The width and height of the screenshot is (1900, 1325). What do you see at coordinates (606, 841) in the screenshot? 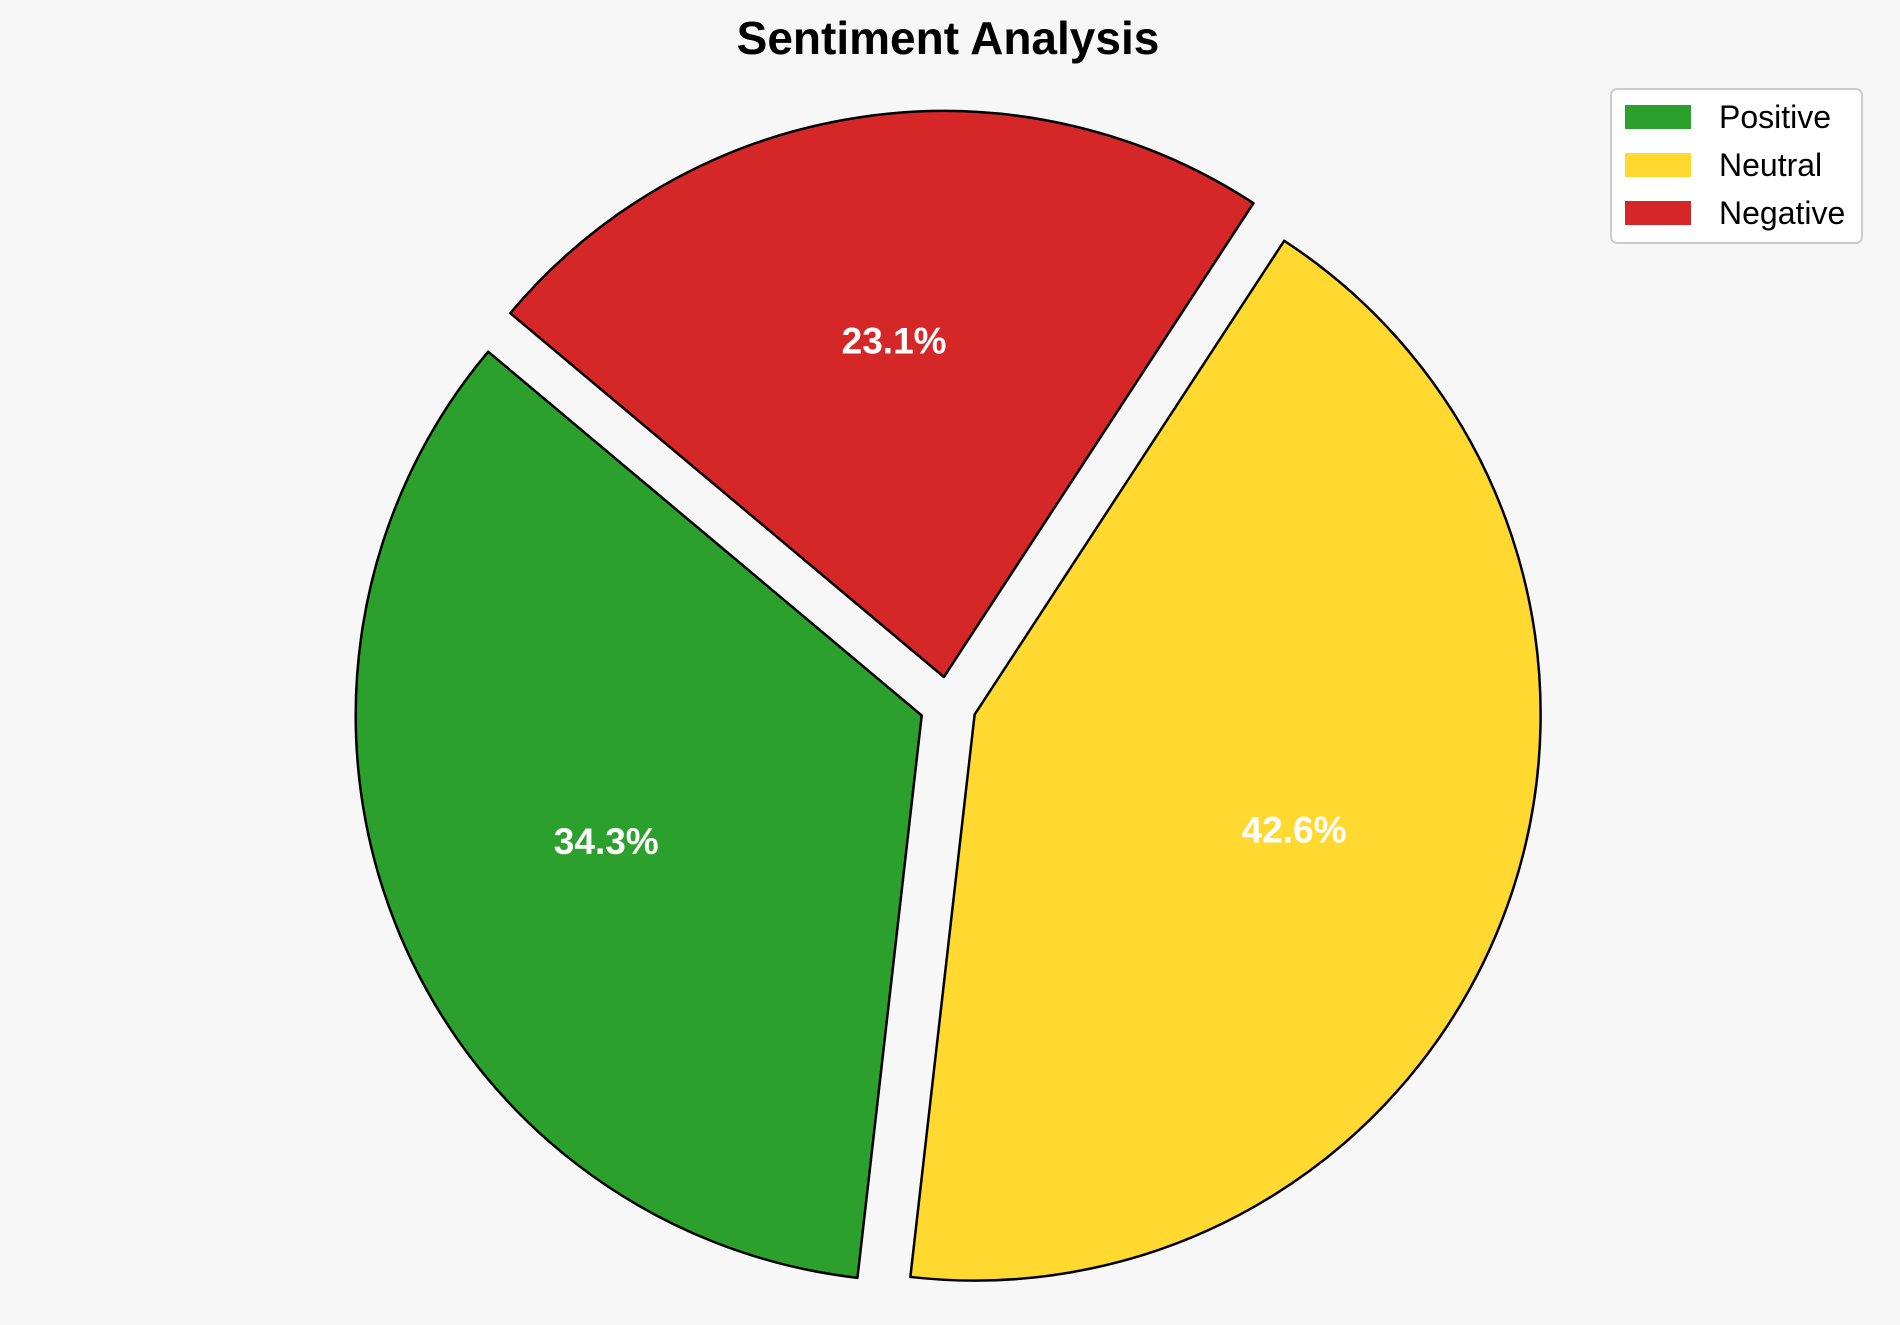
I see `slice-label-positive: 34.3%` at bounding box center [606, 841].